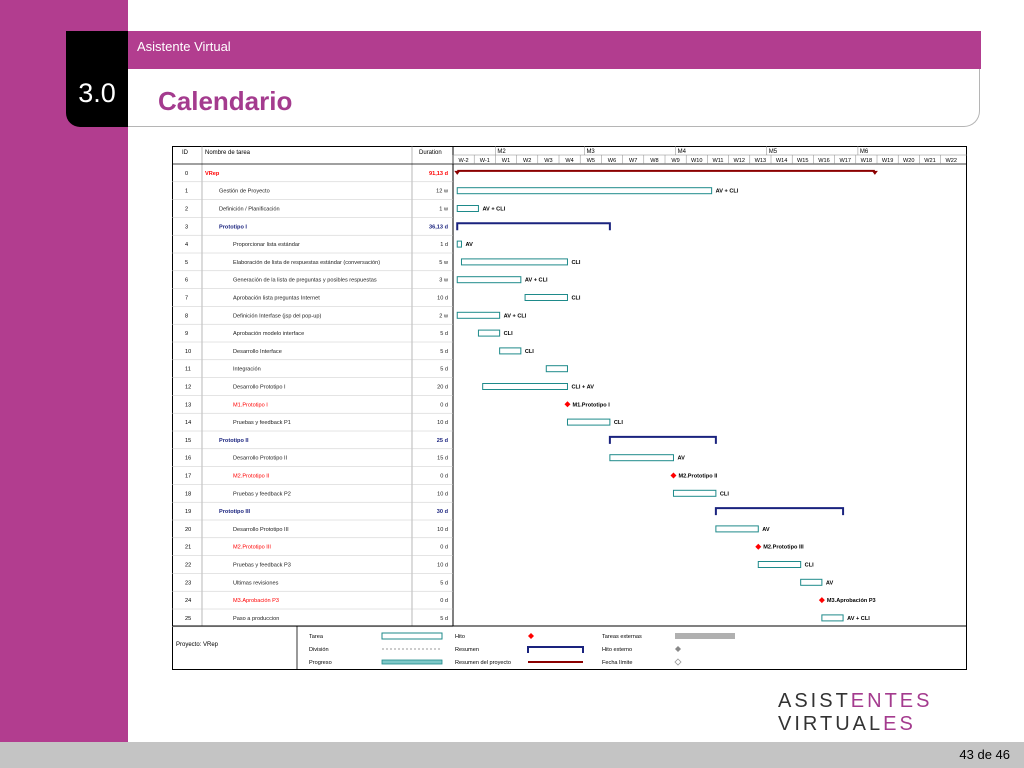  What do you see at coordinates (782, 161) in the screenshot?
I see `timescale-week: W14` at bounding box center [782, 161].